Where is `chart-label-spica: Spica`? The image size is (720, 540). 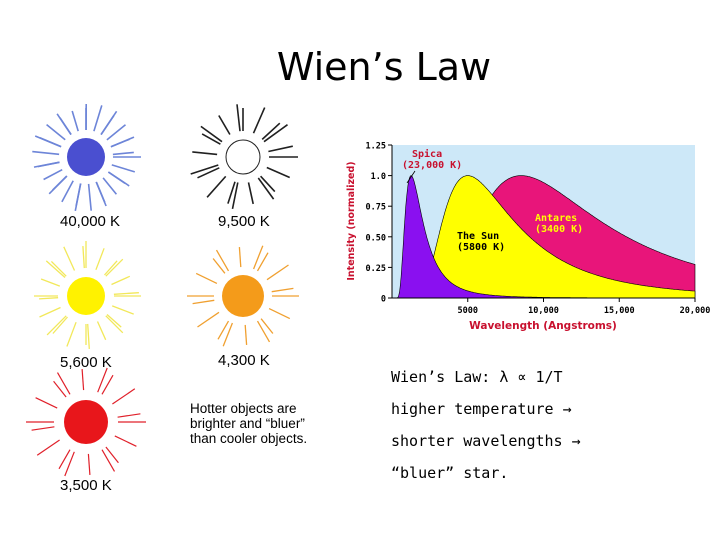 chart-label-spica: Spica is located at coordinates (427, 154).